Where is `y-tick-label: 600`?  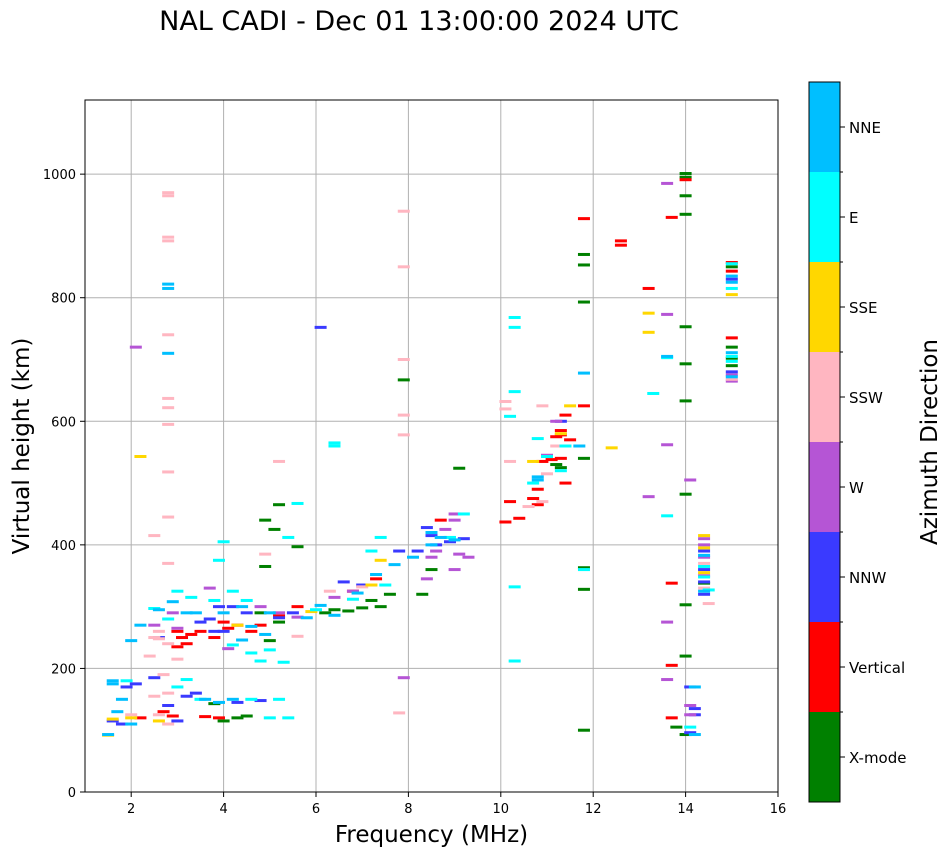 y-tick-label: 600 is located at coordinates (63, 422).